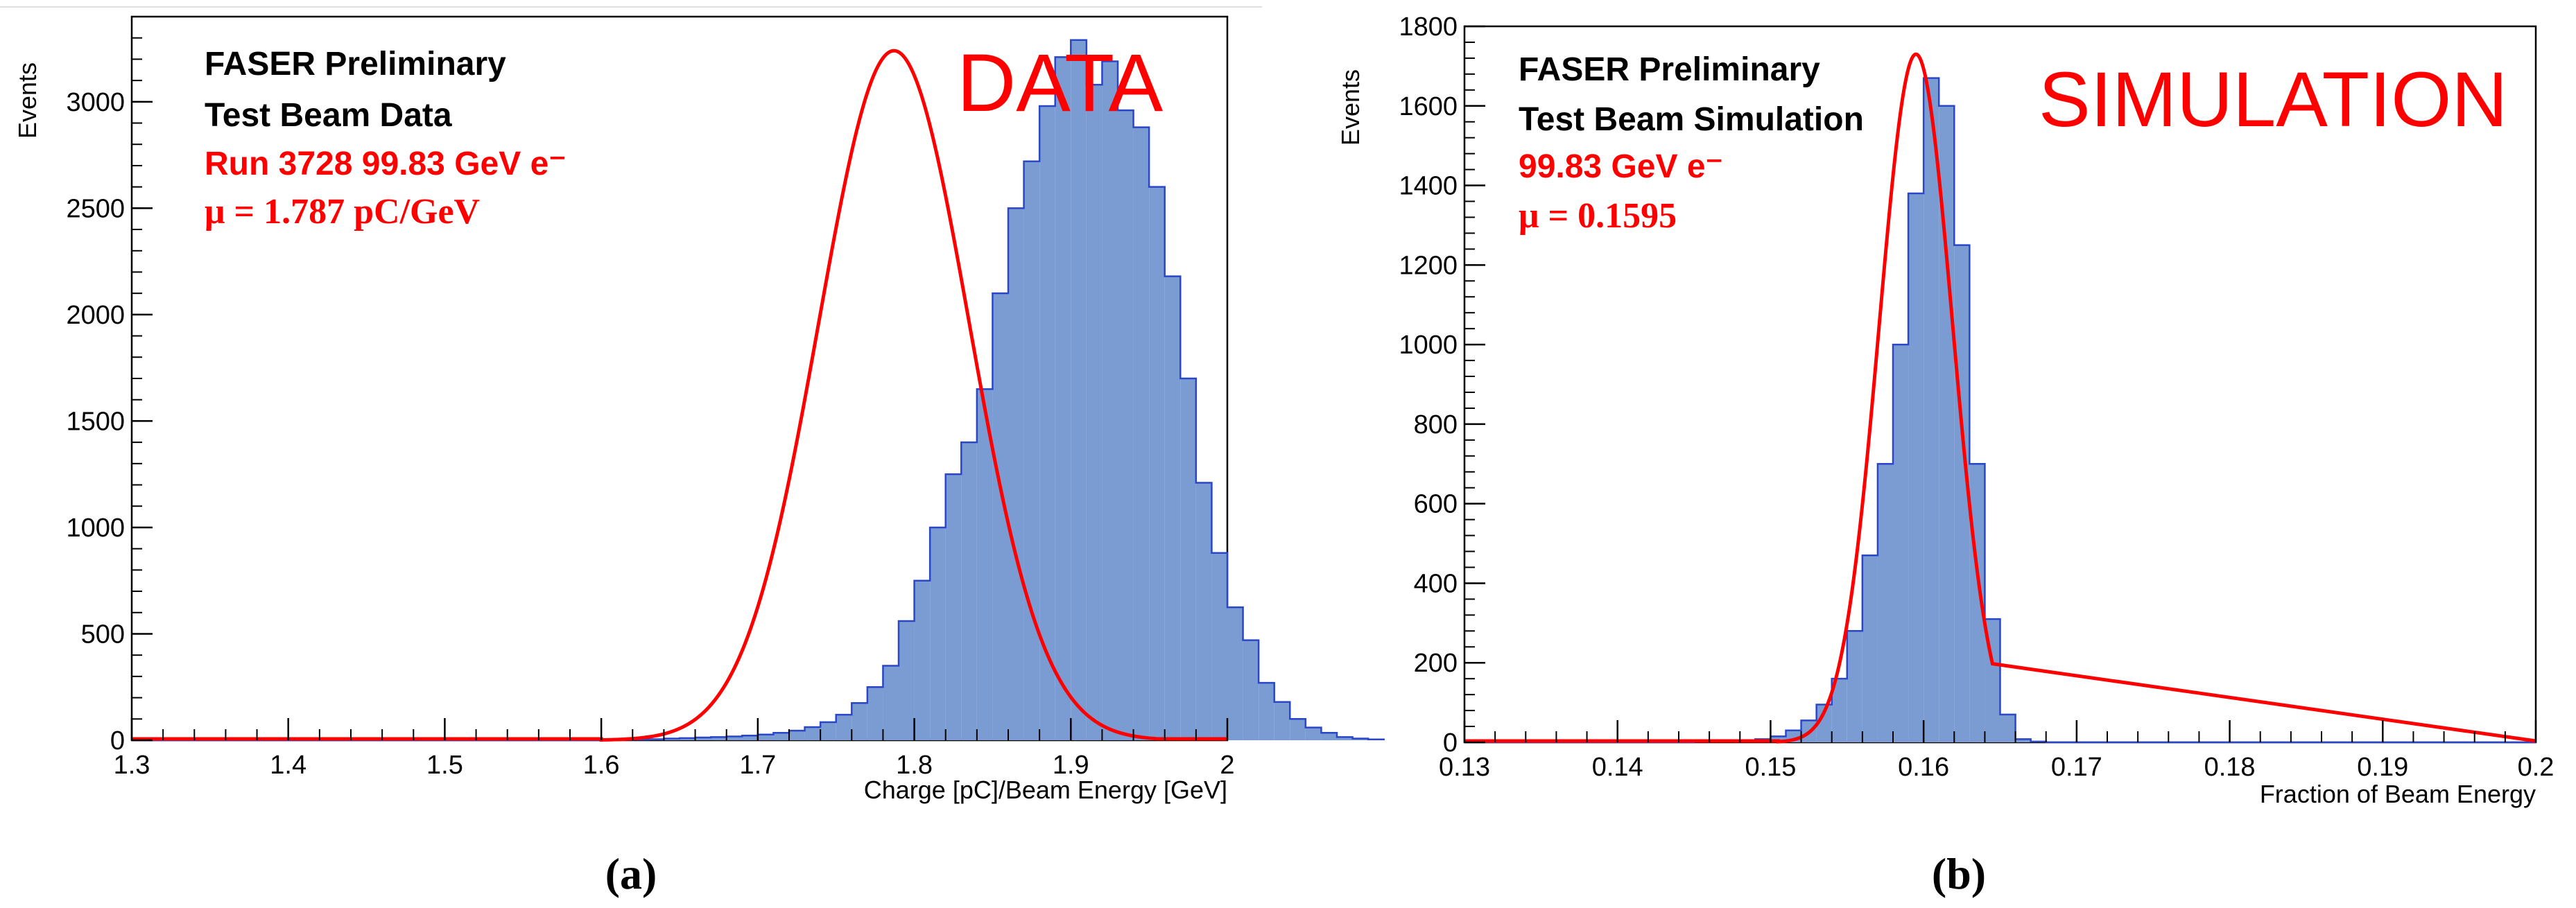 This screenshot has height=908, width=2576. What do you see at coordinates (1959, 873) in the screenshot?
I see `panel-b-subfigure-label: (b)` at bounding box center [1959, 873].